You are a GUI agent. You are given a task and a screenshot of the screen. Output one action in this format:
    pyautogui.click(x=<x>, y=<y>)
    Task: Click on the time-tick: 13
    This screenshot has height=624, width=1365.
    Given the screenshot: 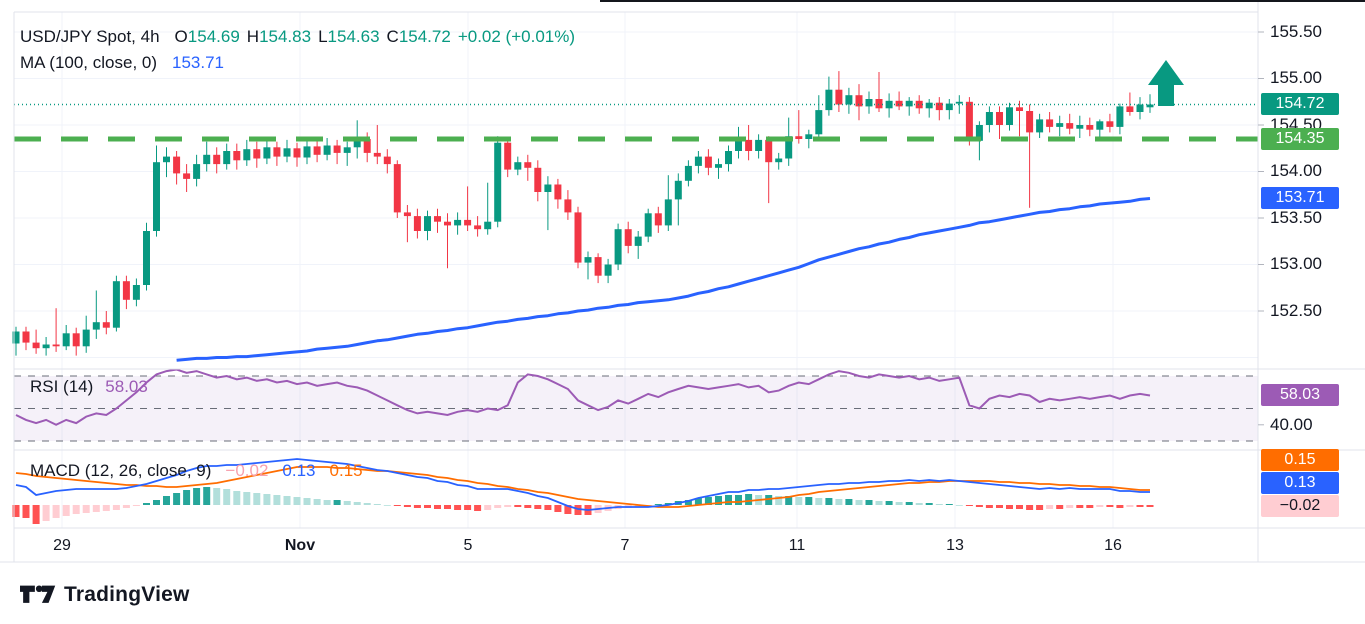 What is the action you would take?
    pyautogui.click(x=955, y=545)
    